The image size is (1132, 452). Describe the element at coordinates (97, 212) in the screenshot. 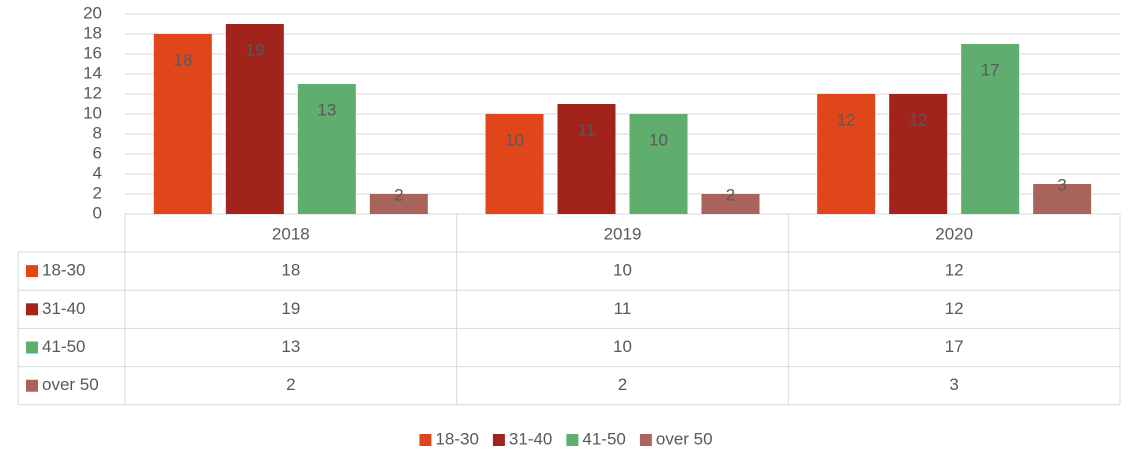

I see `y-tick-label: 0` at that location.